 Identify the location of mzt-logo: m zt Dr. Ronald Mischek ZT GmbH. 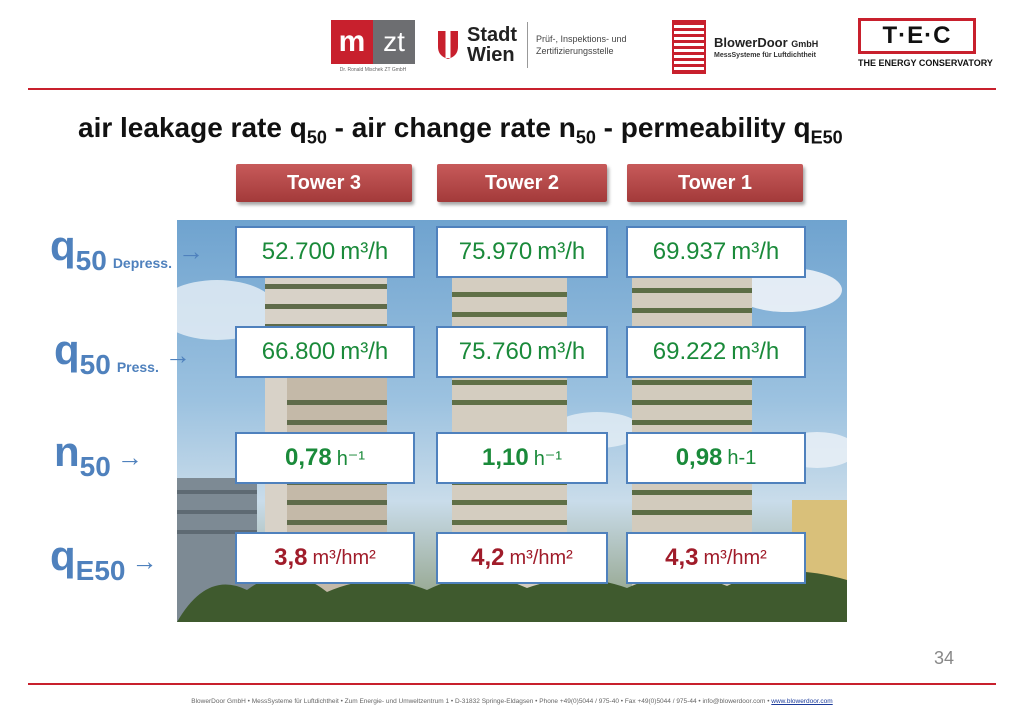
(373, 48).